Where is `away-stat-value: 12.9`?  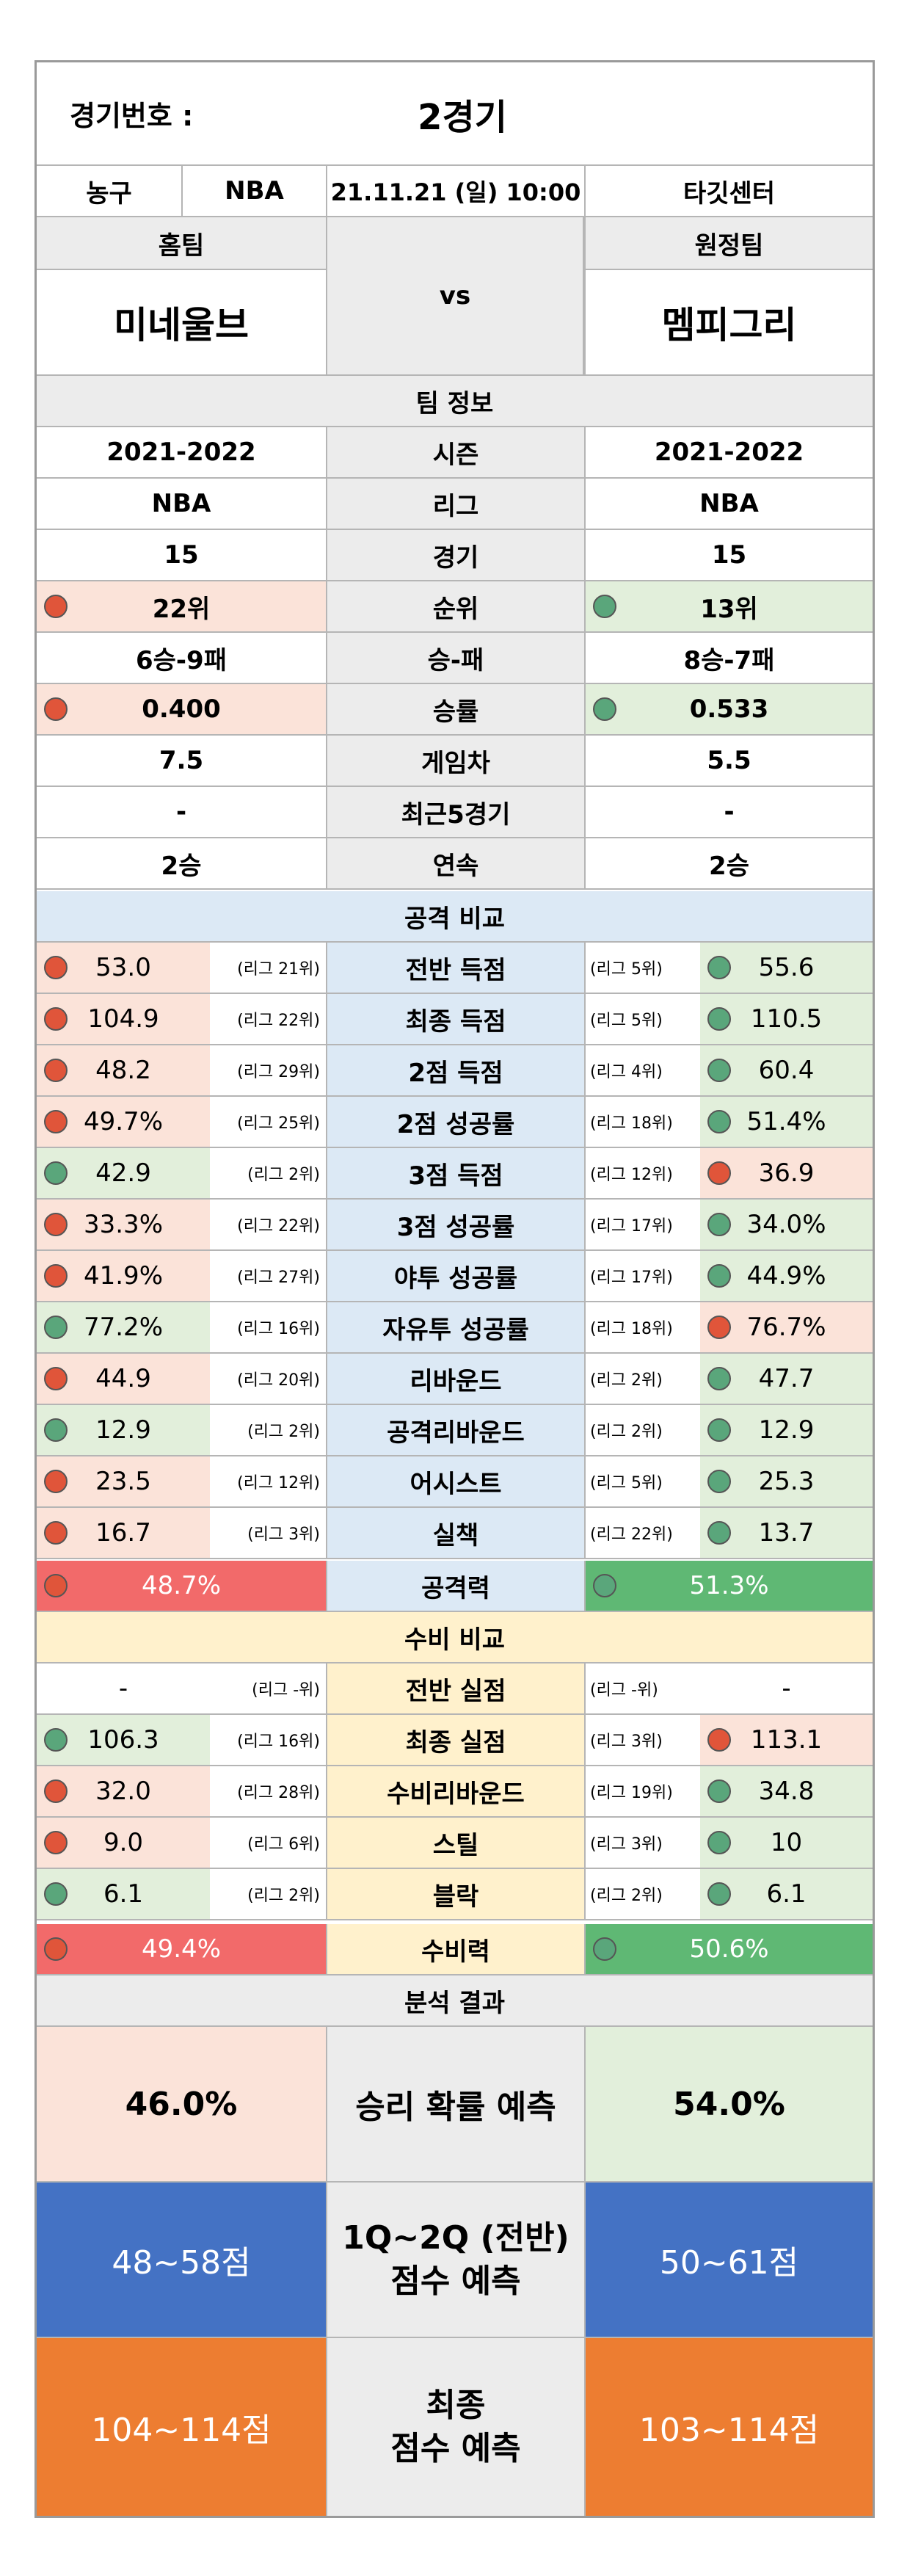
away-stat-value: 12.9 is located at coordinates (787, 1430).